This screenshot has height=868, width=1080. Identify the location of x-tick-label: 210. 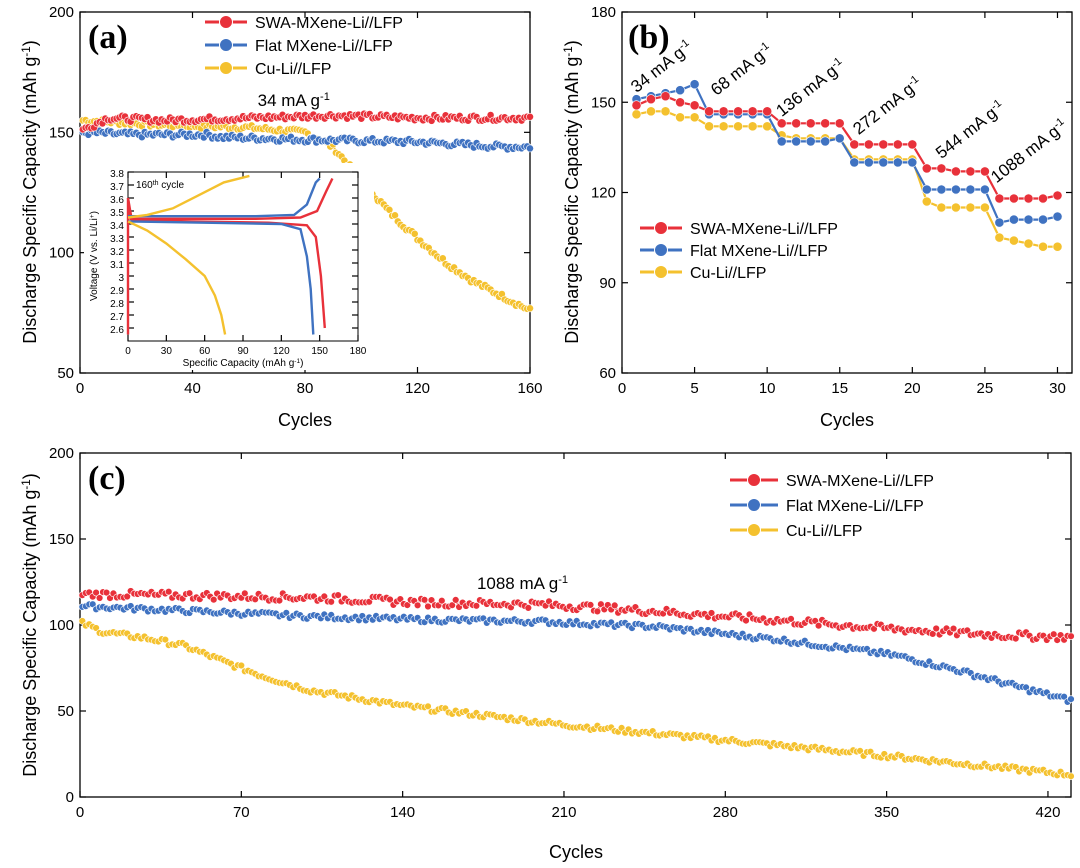
(563, 812).